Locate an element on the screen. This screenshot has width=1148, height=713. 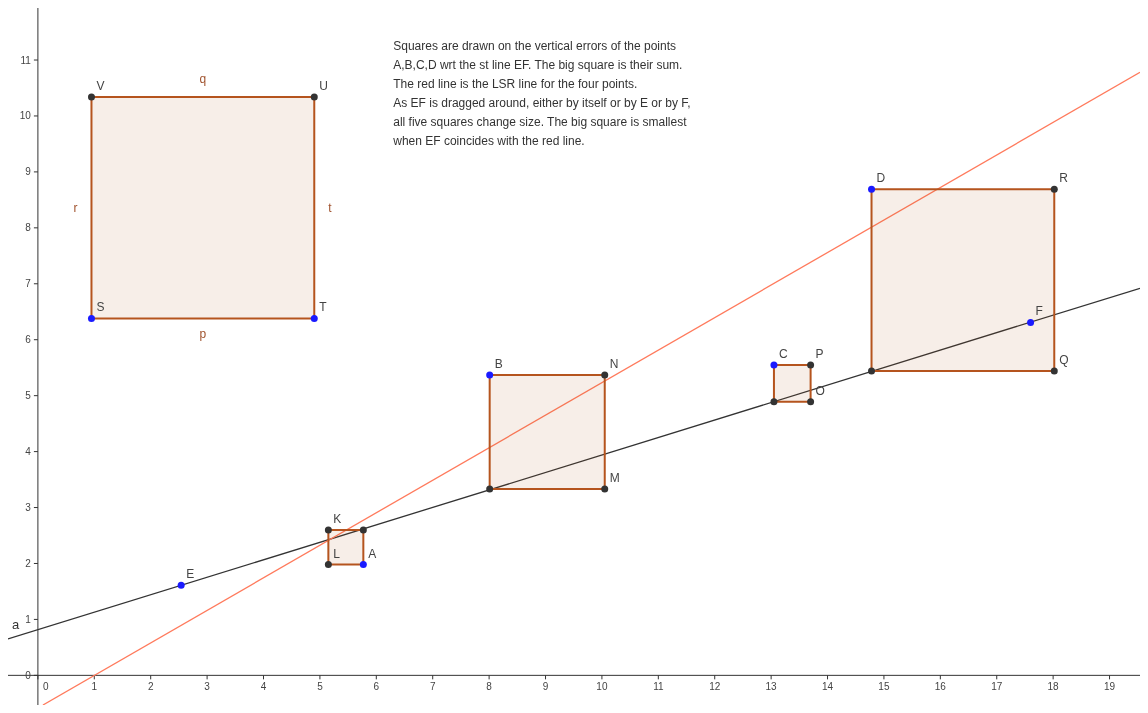
y-tick-label: 2 is located at coordinates (28, 563).